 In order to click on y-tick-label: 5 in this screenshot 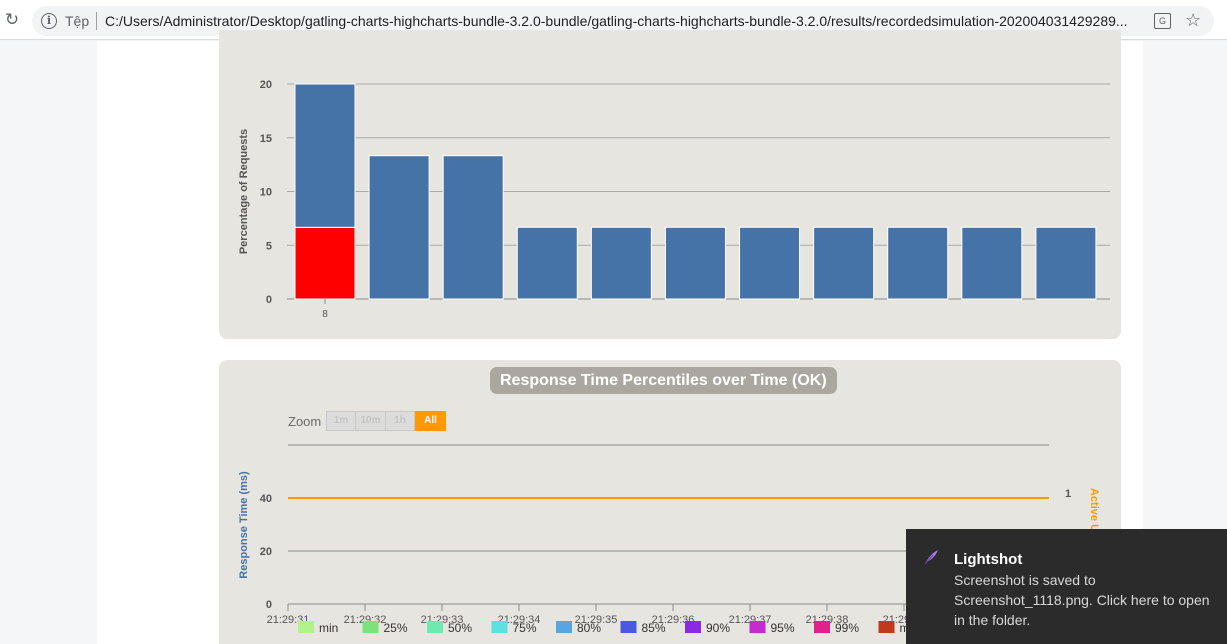, I will do `click(269, 246)`.